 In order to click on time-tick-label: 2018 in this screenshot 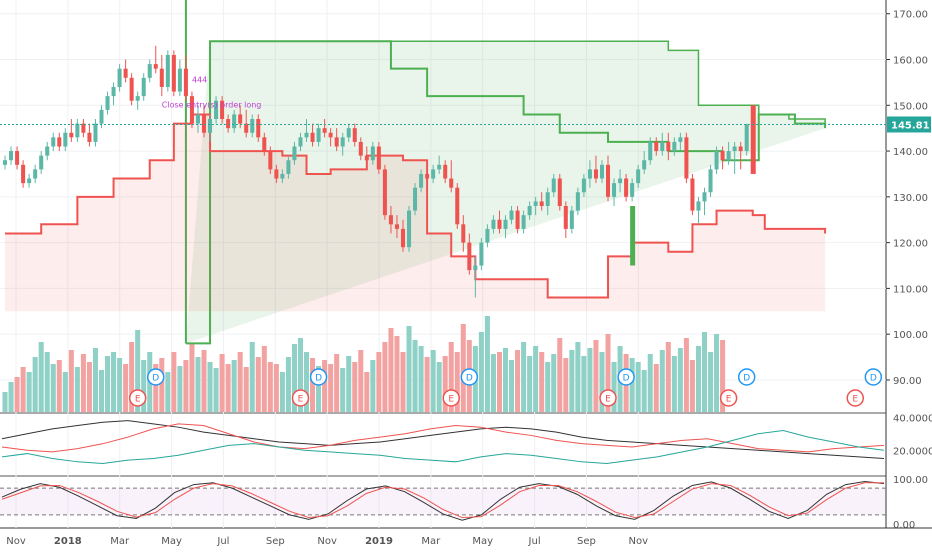, I will do `click(68, 541)`.